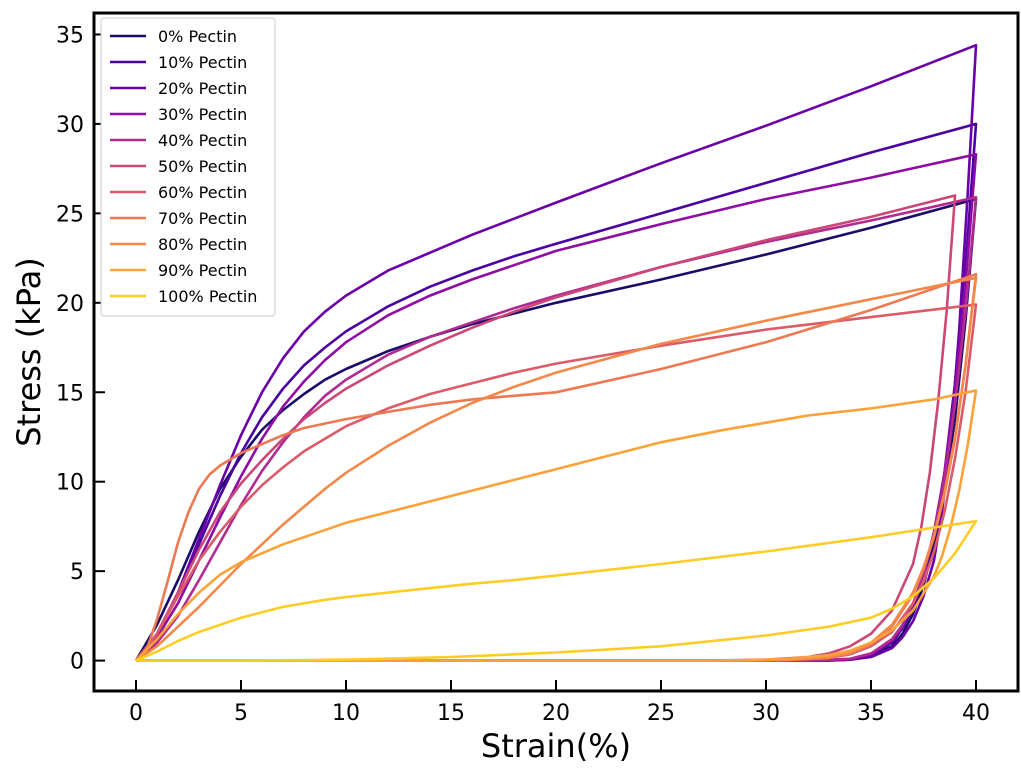 The image size is (1021, 771). I want to click on legend-label-0: 0% Pectin, so click(197, 36).